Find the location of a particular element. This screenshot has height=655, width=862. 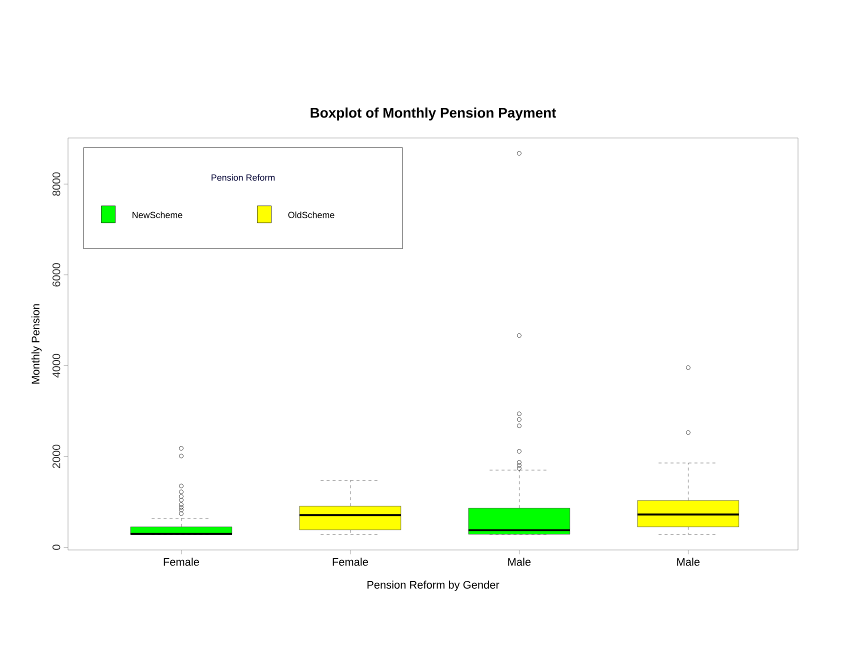

chart-title: Boxplot of Monthly Pension Payment is located at coordinates (433, 113).